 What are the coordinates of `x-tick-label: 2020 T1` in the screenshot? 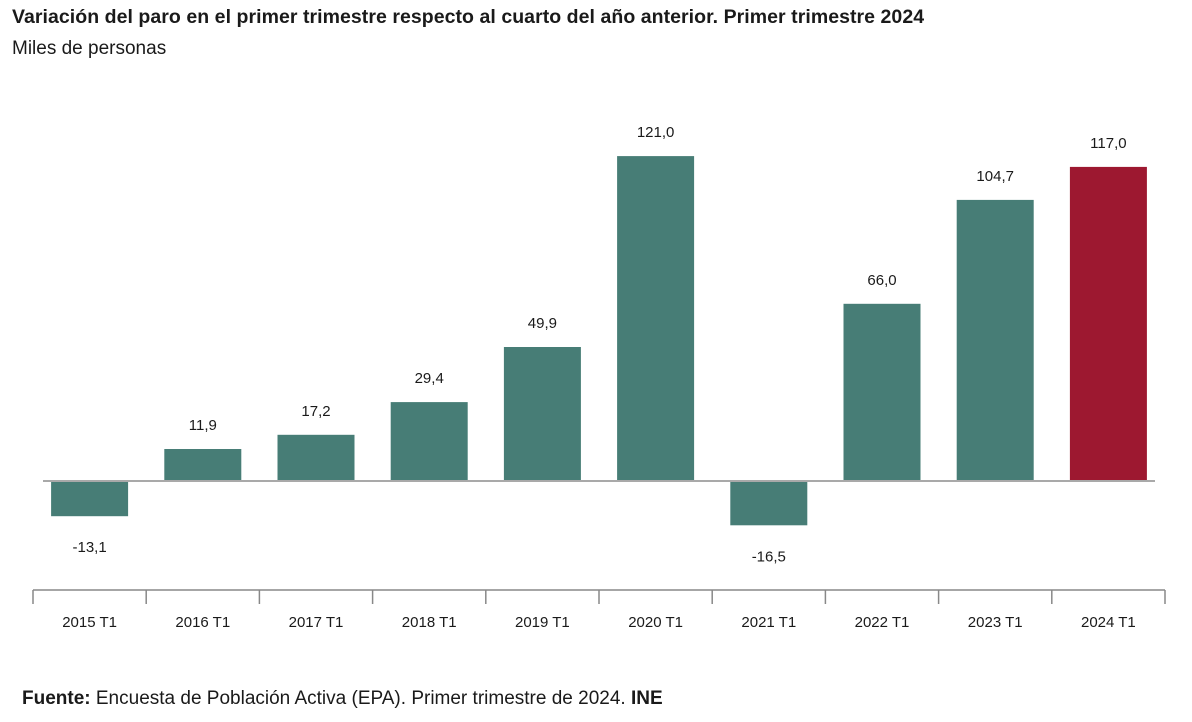 It's located at (655, 622).